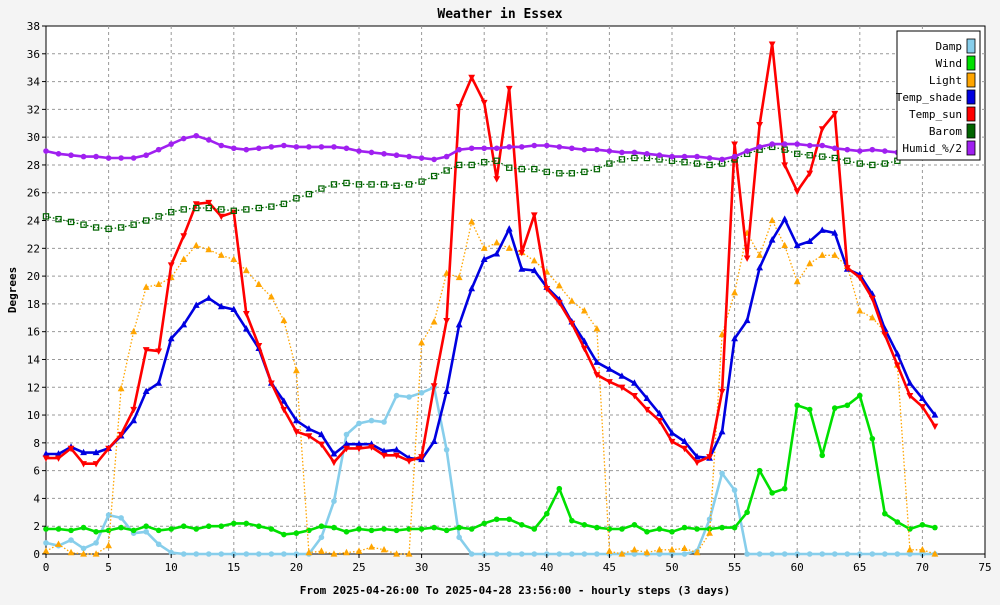  Describe the element at coordinates (171, 567) in the screenshot. I see `x-tick-label: 10` at that location.